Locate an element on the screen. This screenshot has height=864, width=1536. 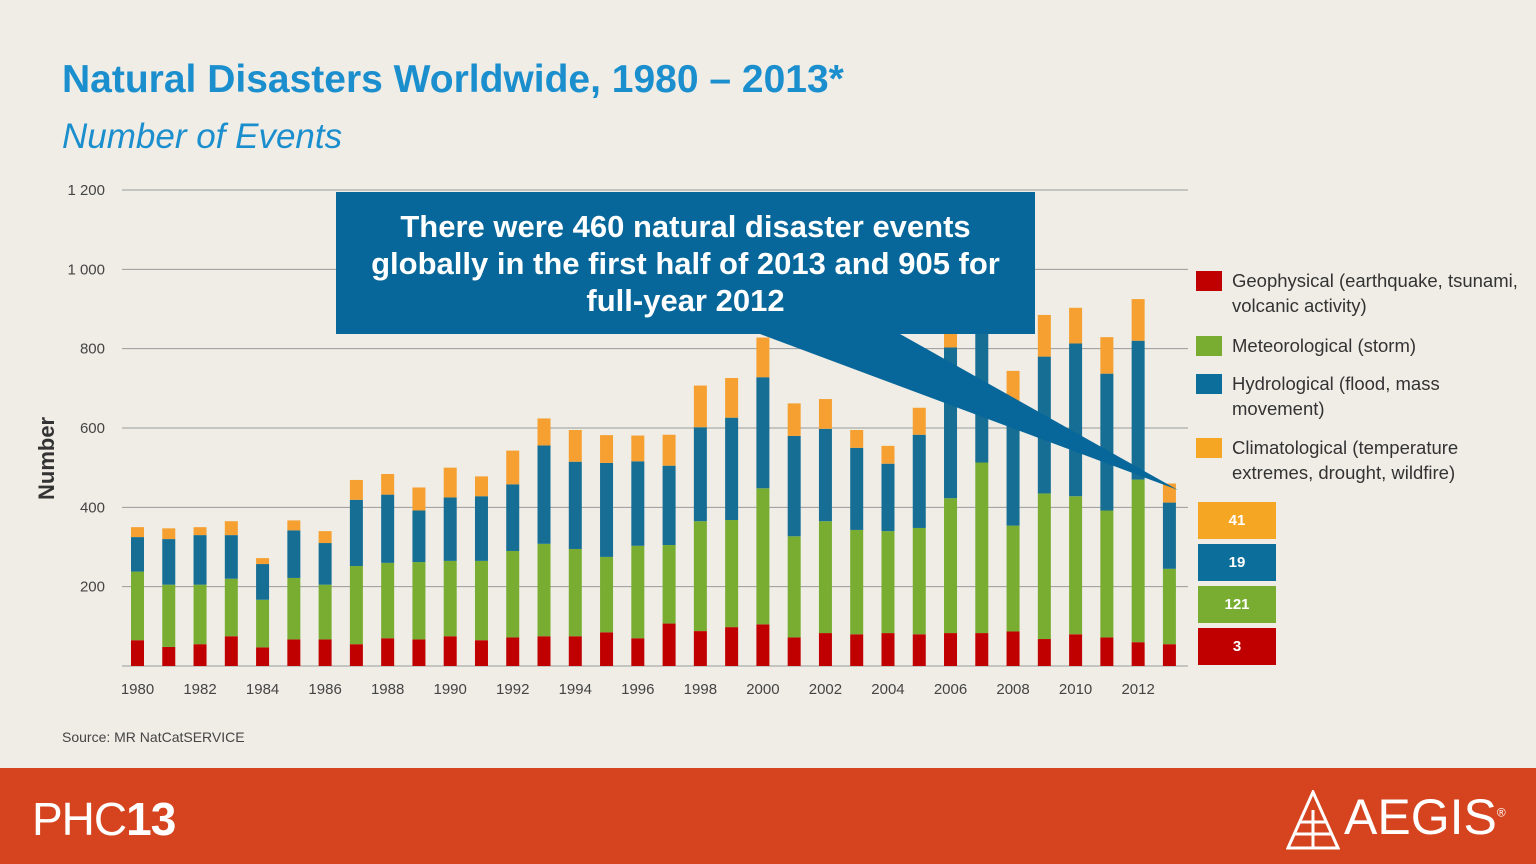
y-tick-label: 600 is located at coordinates (92, 428).